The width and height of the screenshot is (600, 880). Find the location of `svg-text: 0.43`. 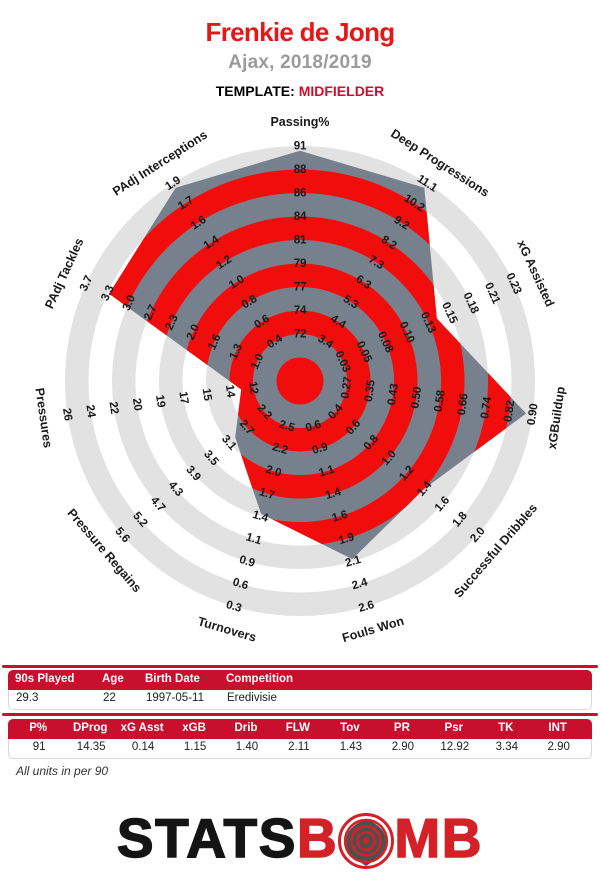

svg-text: 0.43 is located at coordinates (393, 394).